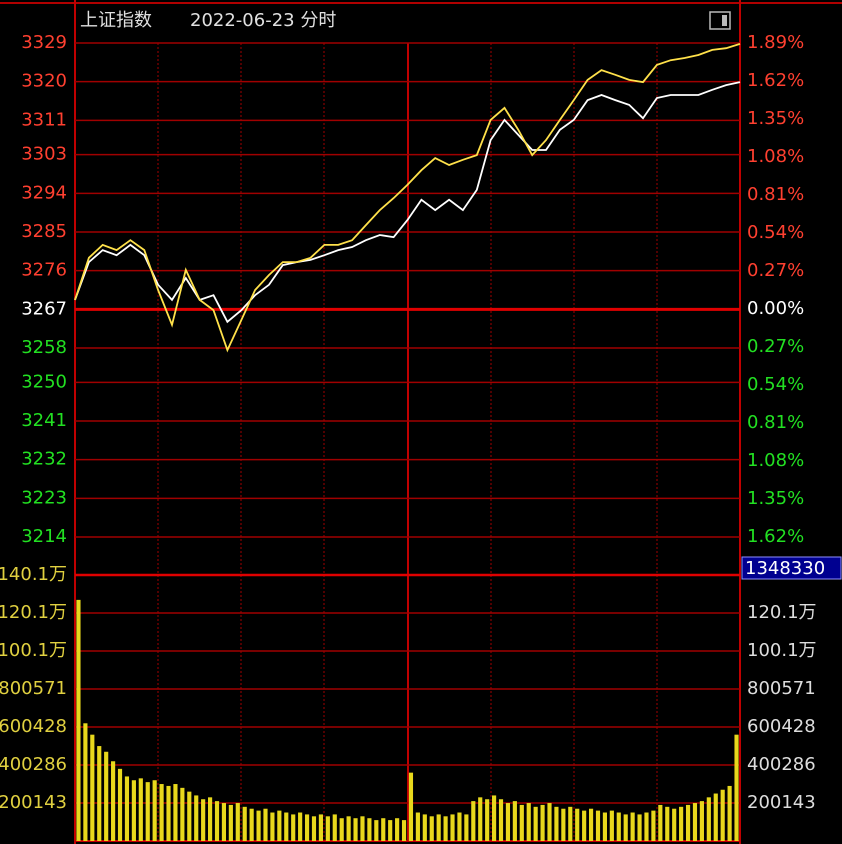 Image resolution: width=842 pixels, height=844 pixels. What do you see at coordinates (33, 802) in the screenshot?
I see `y-tick-label: 200143` at bounding box center [33, 802].